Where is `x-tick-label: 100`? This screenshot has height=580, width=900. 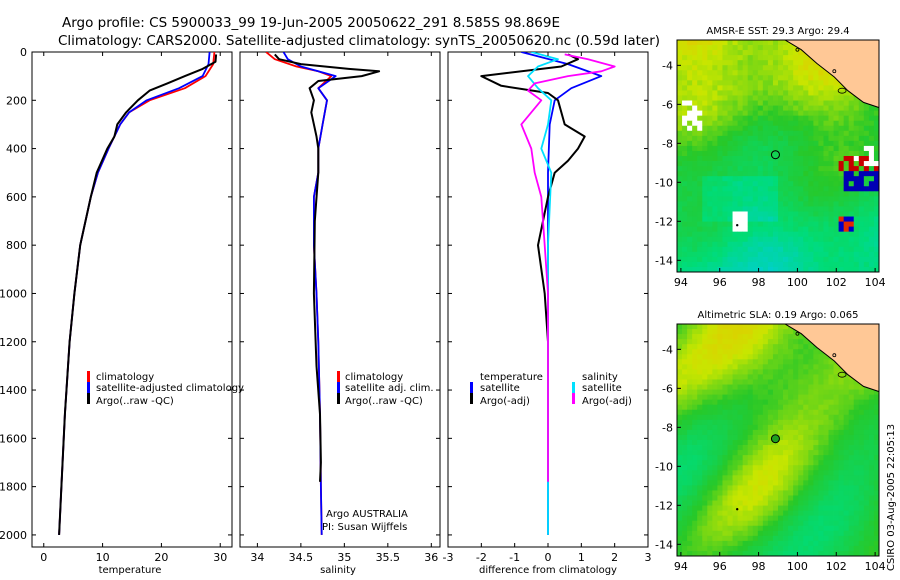
x-tick-label: 100 is located at coordinates (797, 566).